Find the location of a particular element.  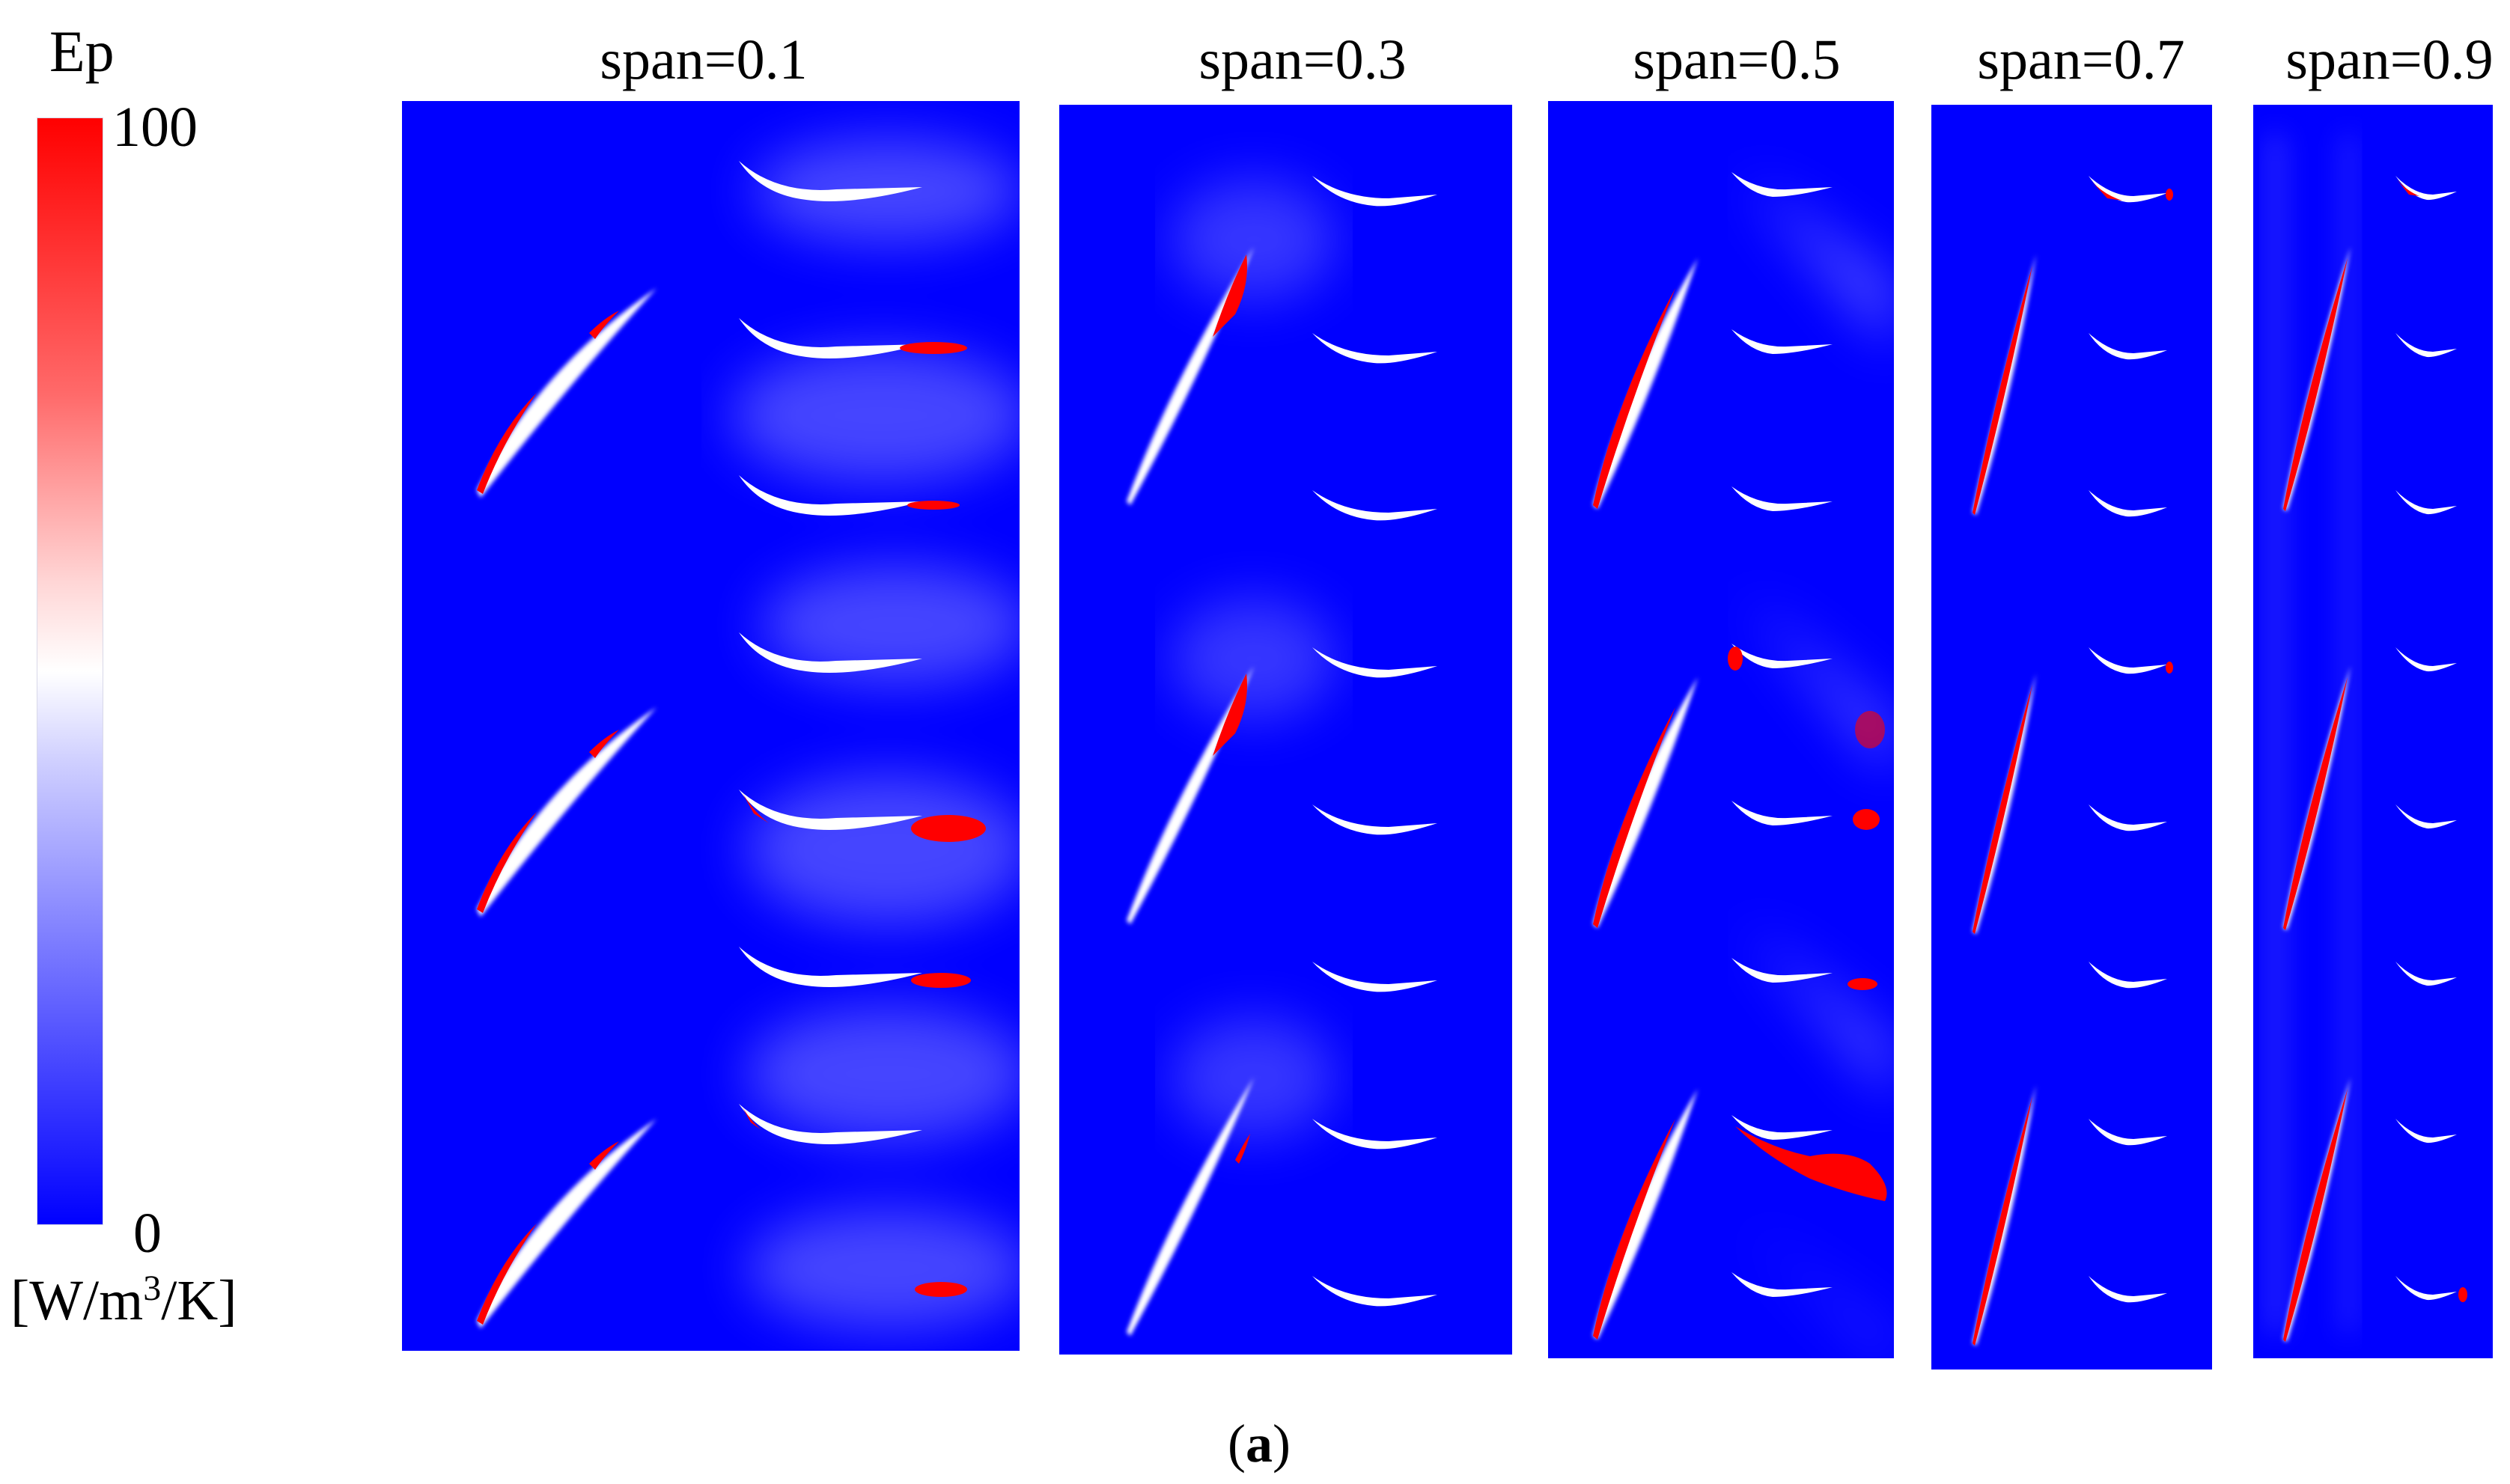

caption-open-paren: ( is located at coordinates (1237, 1444).